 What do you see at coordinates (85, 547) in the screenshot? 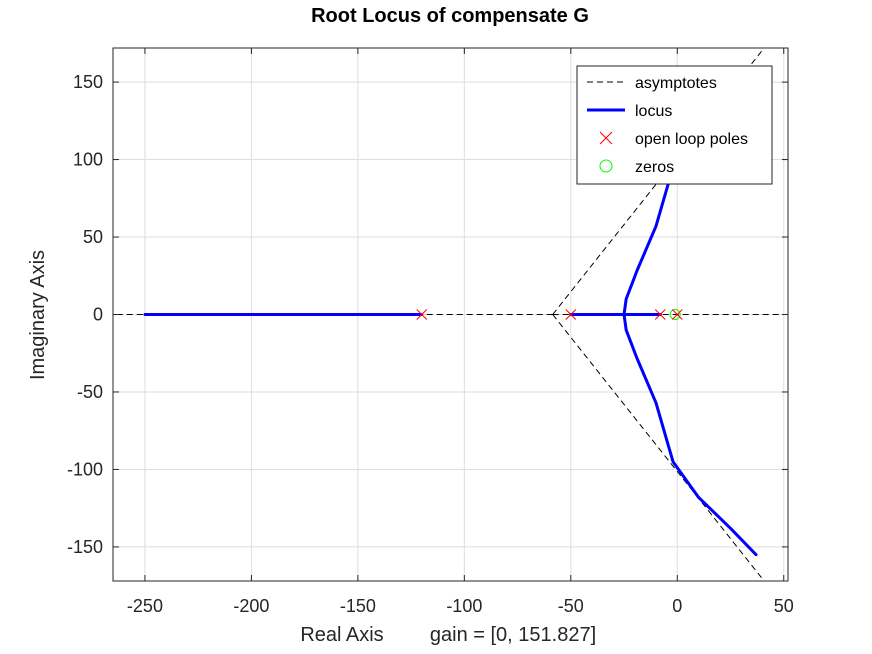
I see `y-tick-label: -150` at bounding box center [85, 547].